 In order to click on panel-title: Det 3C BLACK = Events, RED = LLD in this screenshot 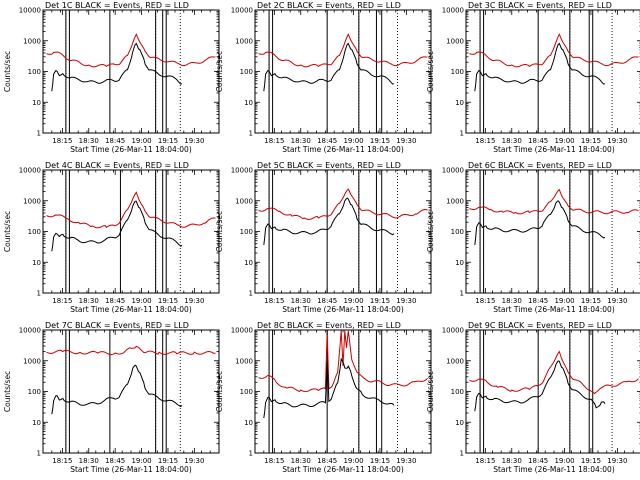, I will do `click(540, 5)`.